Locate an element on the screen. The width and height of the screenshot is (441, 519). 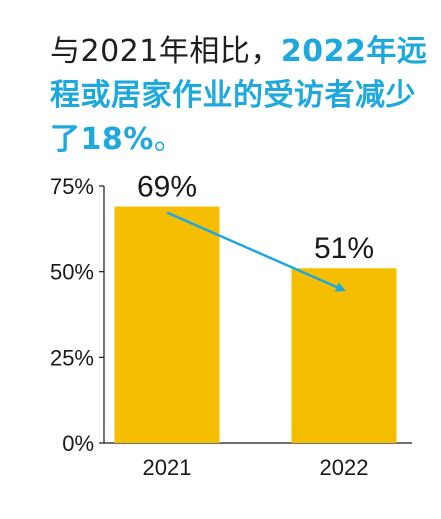
trend-arrow is located at coordinates (256, 251).